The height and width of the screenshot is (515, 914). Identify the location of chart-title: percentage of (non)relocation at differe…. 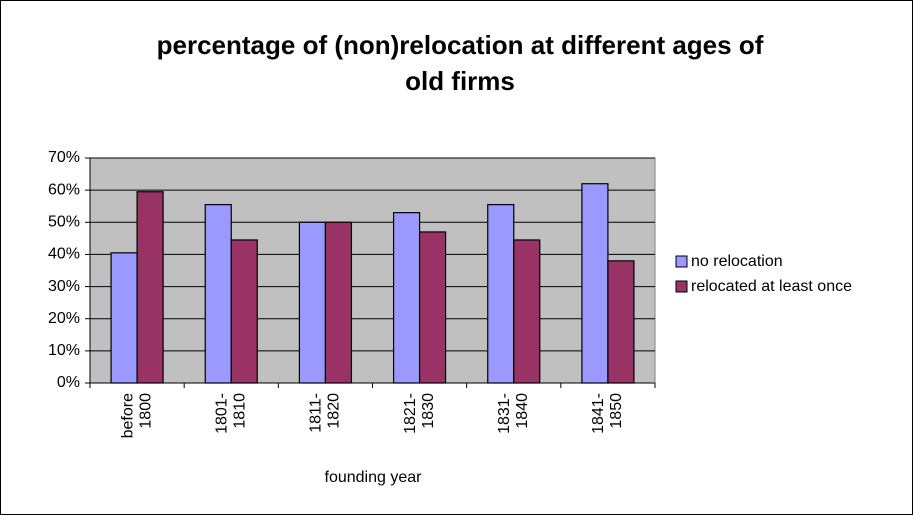
(460, 45).